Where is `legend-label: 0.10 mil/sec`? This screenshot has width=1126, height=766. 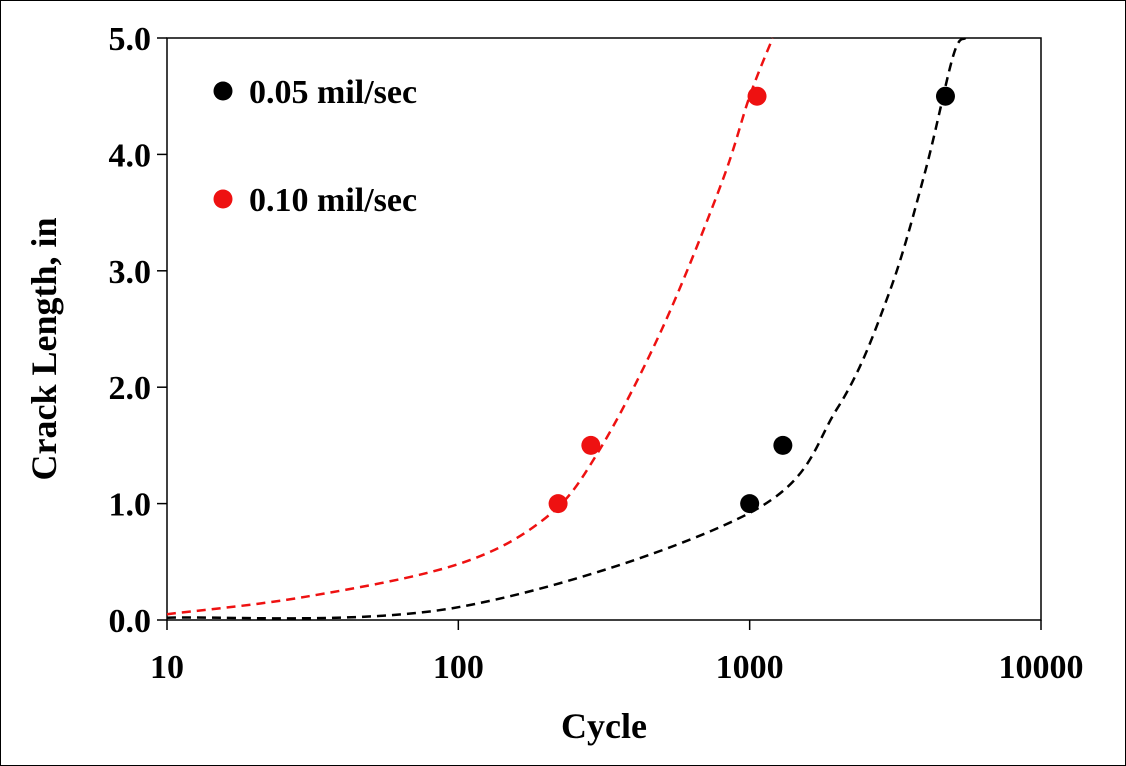 legend-label: 0.10 mil/sec is located at coordinates (333, 200).